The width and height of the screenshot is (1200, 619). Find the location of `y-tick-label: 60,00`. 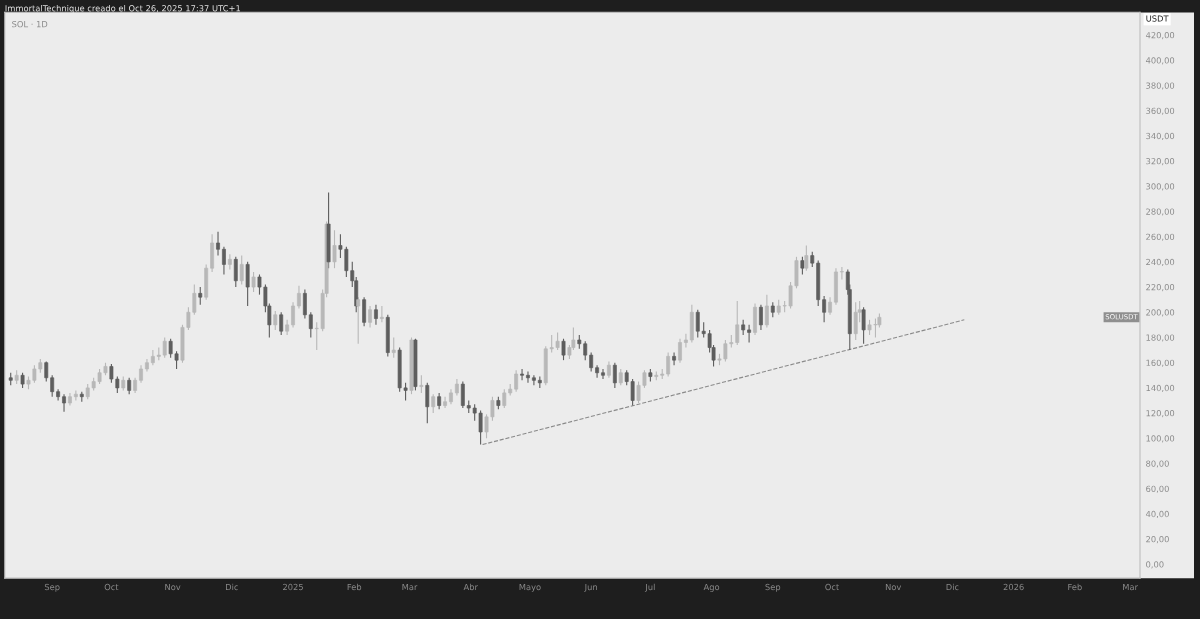

y-tick-label: 60,00 is located at coordinates (1157, 489).